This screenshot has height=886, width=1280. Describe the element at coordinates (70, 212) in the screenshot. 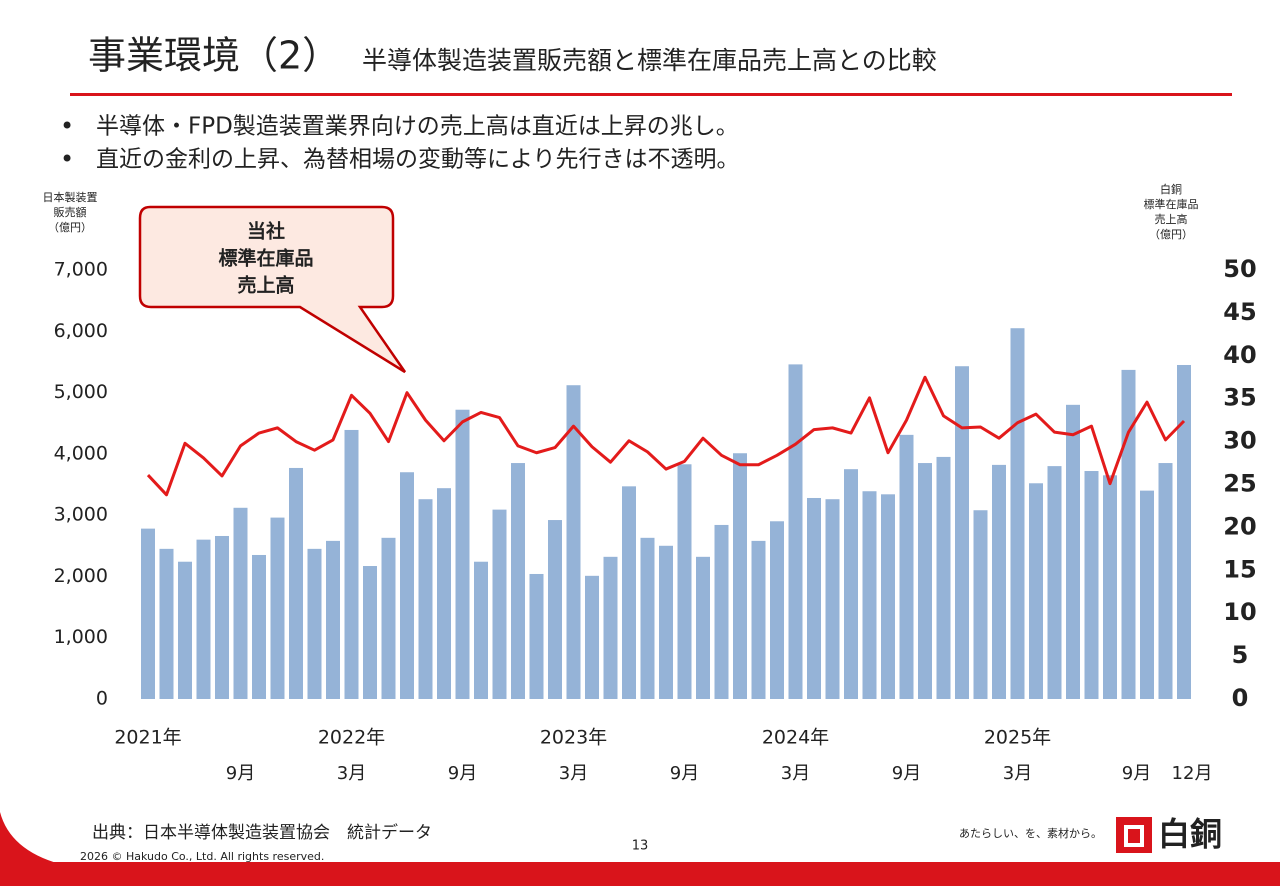

I see `y-axis-label: 販売額` at that location.